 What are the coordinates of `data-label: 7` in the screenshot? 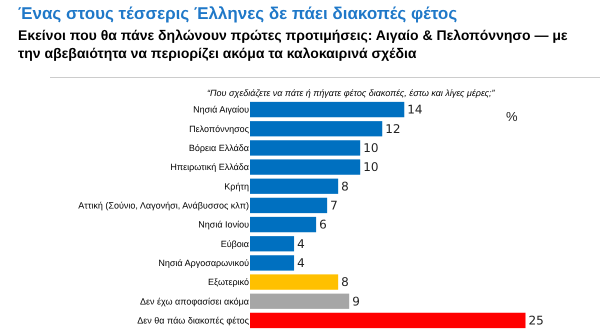 It's located at (334, 205).